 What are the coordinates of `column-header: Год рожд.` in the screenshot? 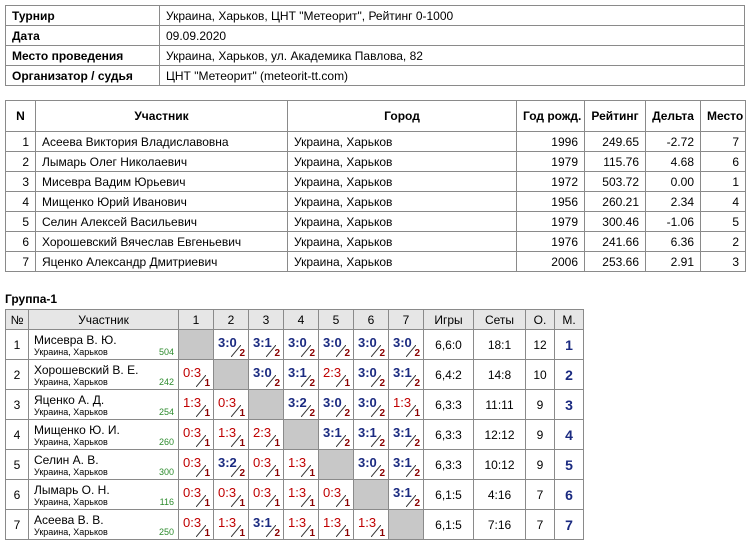 It's located at (550, 116).